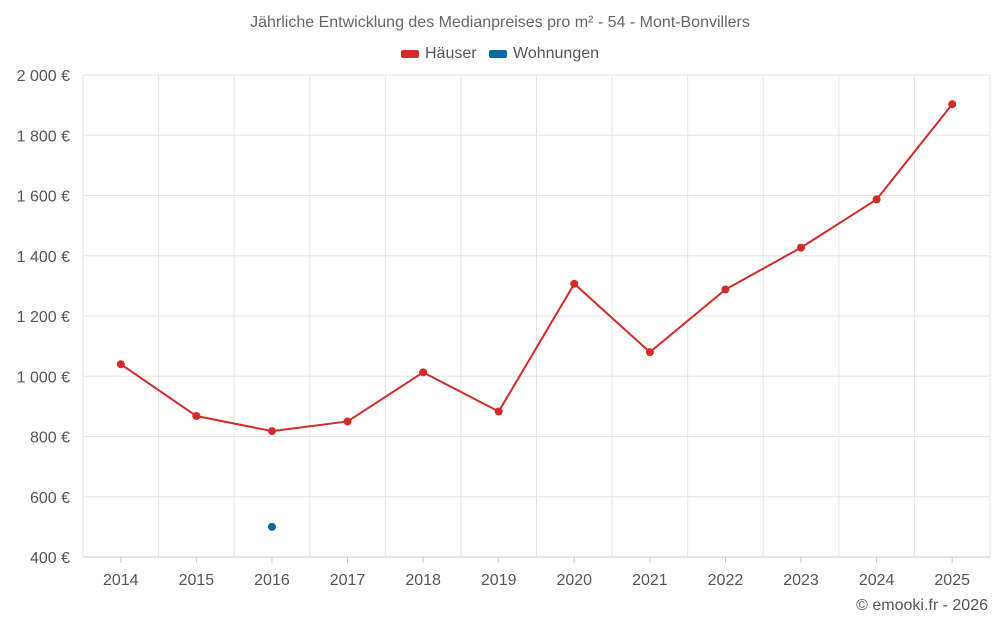  I want to click on y-tick-label: 1 600 €, so click(43, 197).